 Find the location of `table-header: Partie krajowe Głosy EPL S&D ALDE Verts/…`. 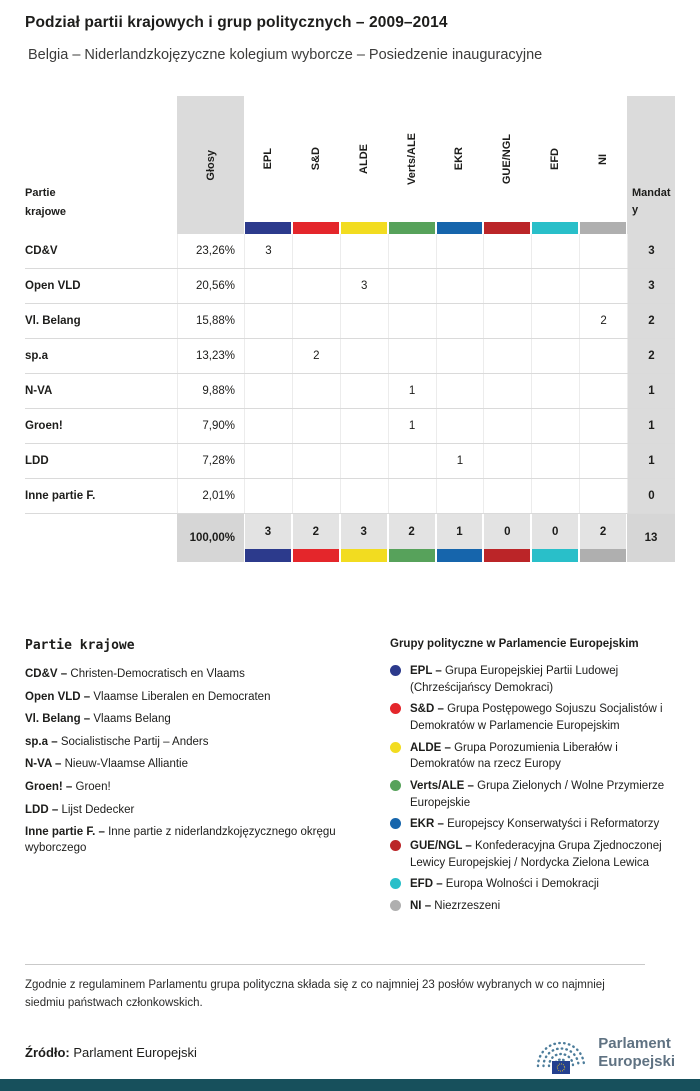

table-header: Partie krajowe Głosy EPL S&D ALDE Verts/… is located at coordinates (350, 165).